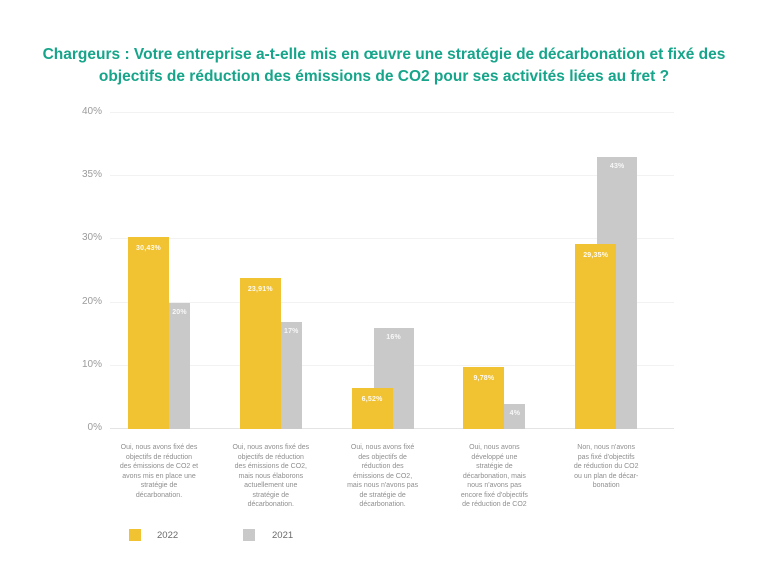 The width and height of the screenshot is (768, 576). I want to click on bar-value-label: 29,35%, so click(596, 255).